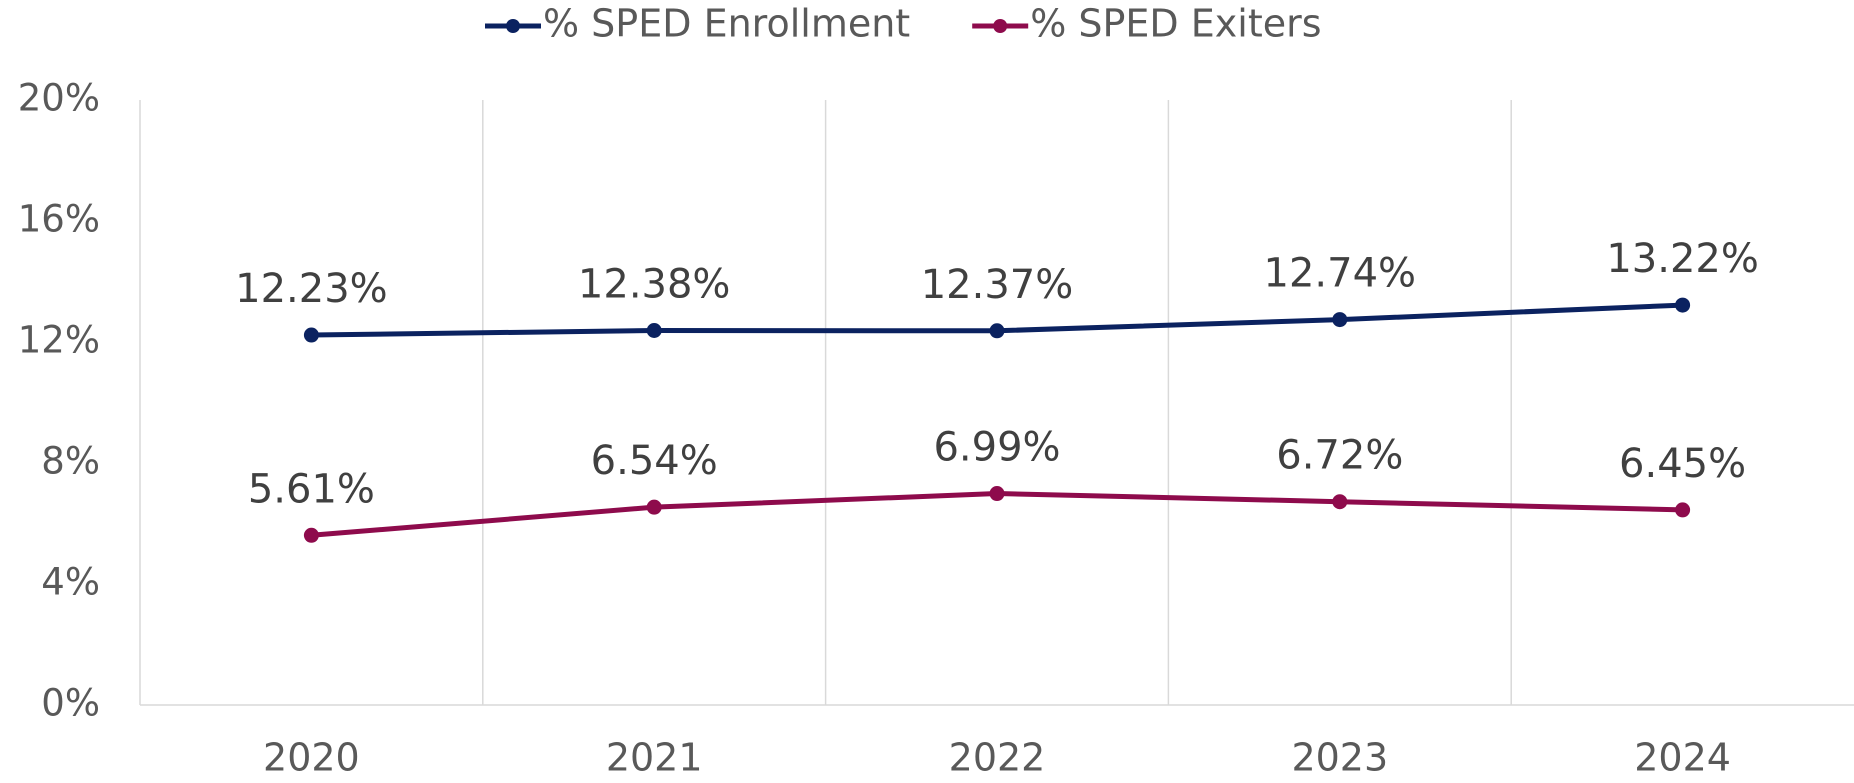 The height and width of the screenshot is (783, 1854). I want to click on data-label: 13.22%, so click(1682, 259).